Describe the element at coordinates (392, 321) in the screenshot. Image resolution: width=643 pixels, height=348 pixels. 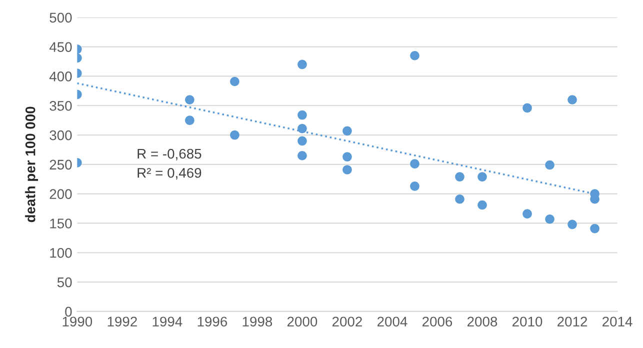
I see `x-tick-label: 2004` at that location.